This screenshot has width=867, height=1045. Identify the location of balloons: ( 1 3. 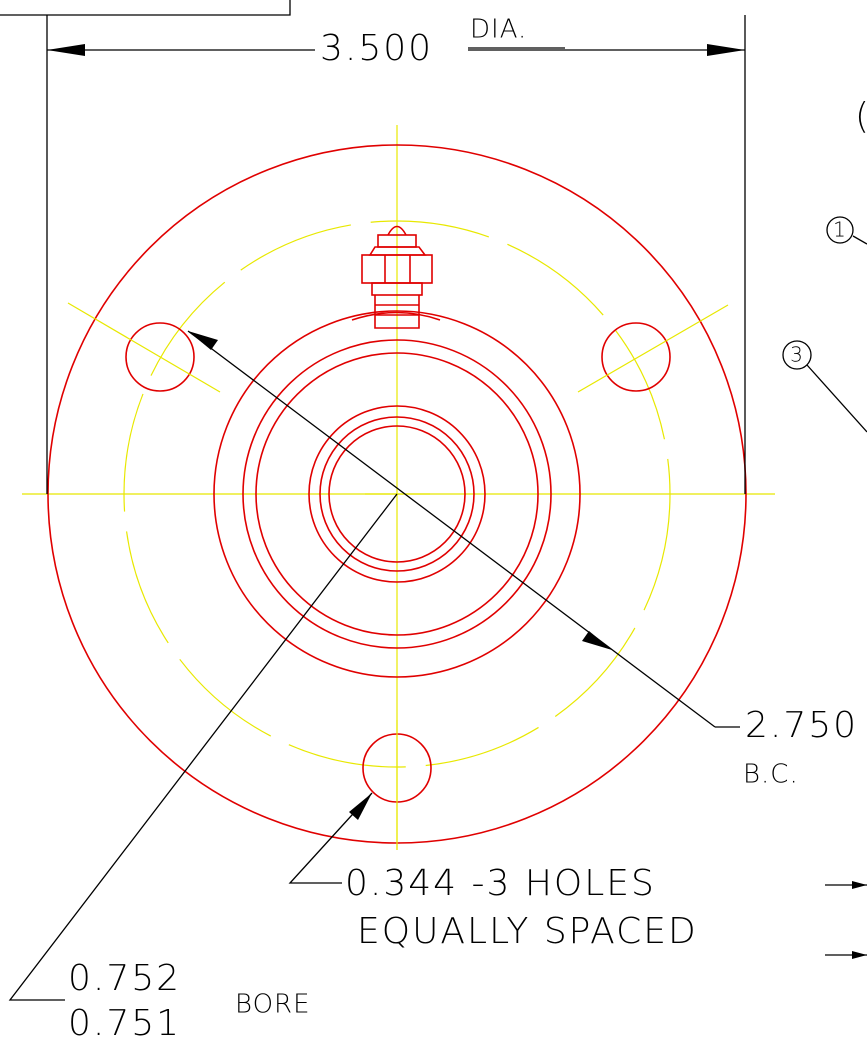
(824, 527).